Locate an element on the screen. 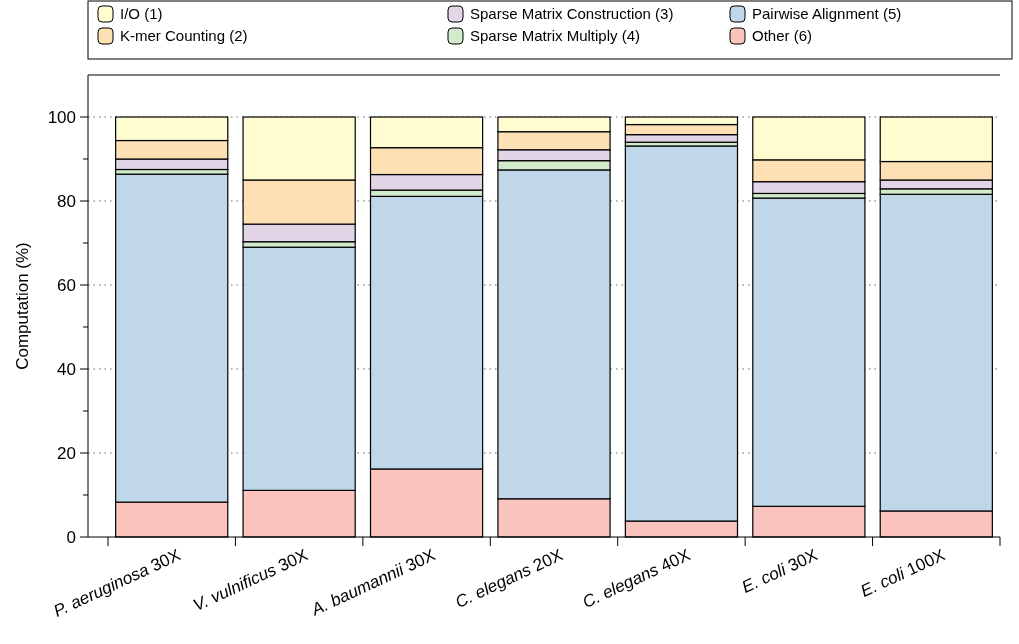 This screenshot has width=1019, height=644. y-tick-label: 80 is located at coordinates (66, 201).